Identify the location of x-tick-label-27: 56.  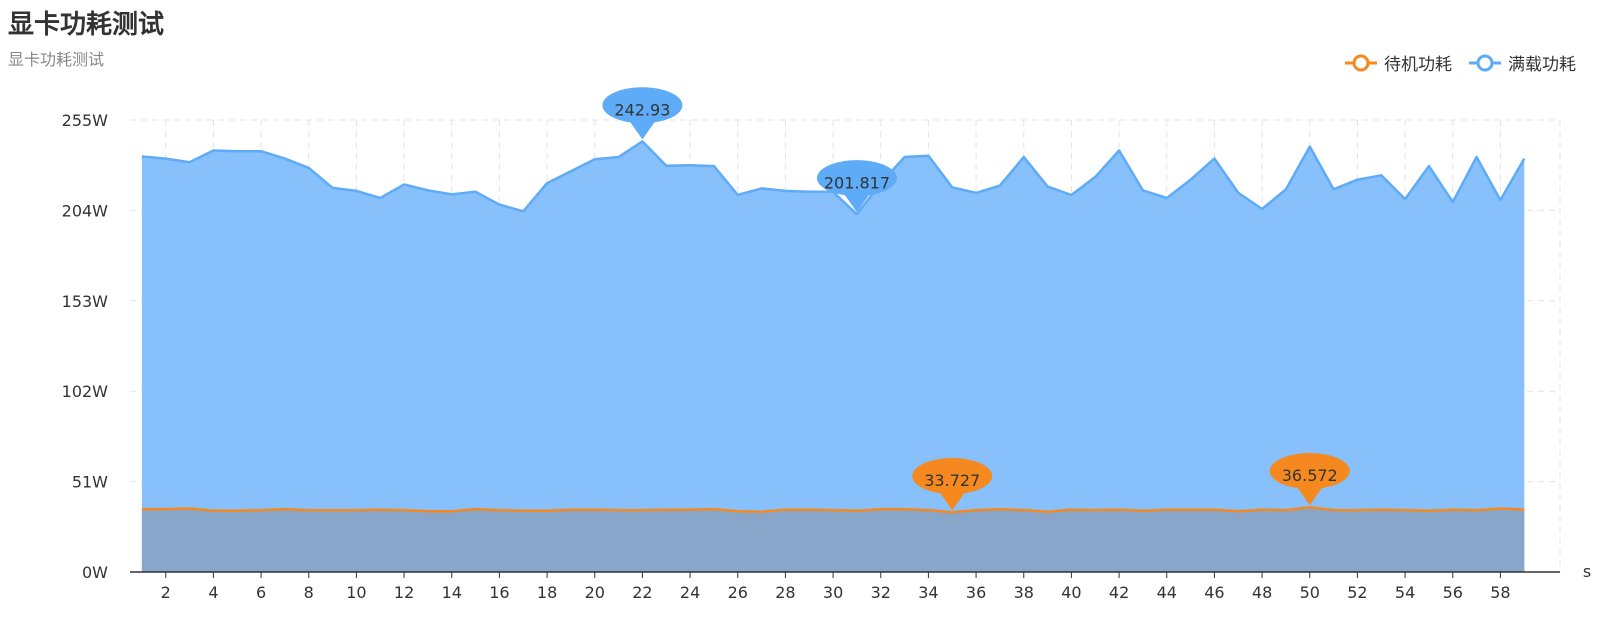
(1453, 592).